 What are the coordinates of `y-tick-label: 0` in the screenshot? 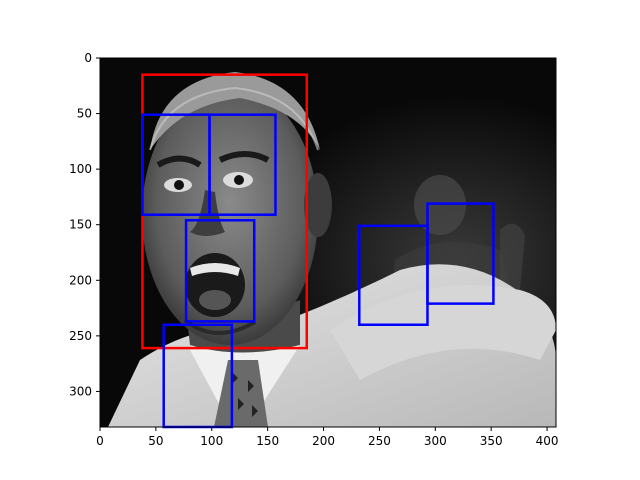 It's located at (88, 58).